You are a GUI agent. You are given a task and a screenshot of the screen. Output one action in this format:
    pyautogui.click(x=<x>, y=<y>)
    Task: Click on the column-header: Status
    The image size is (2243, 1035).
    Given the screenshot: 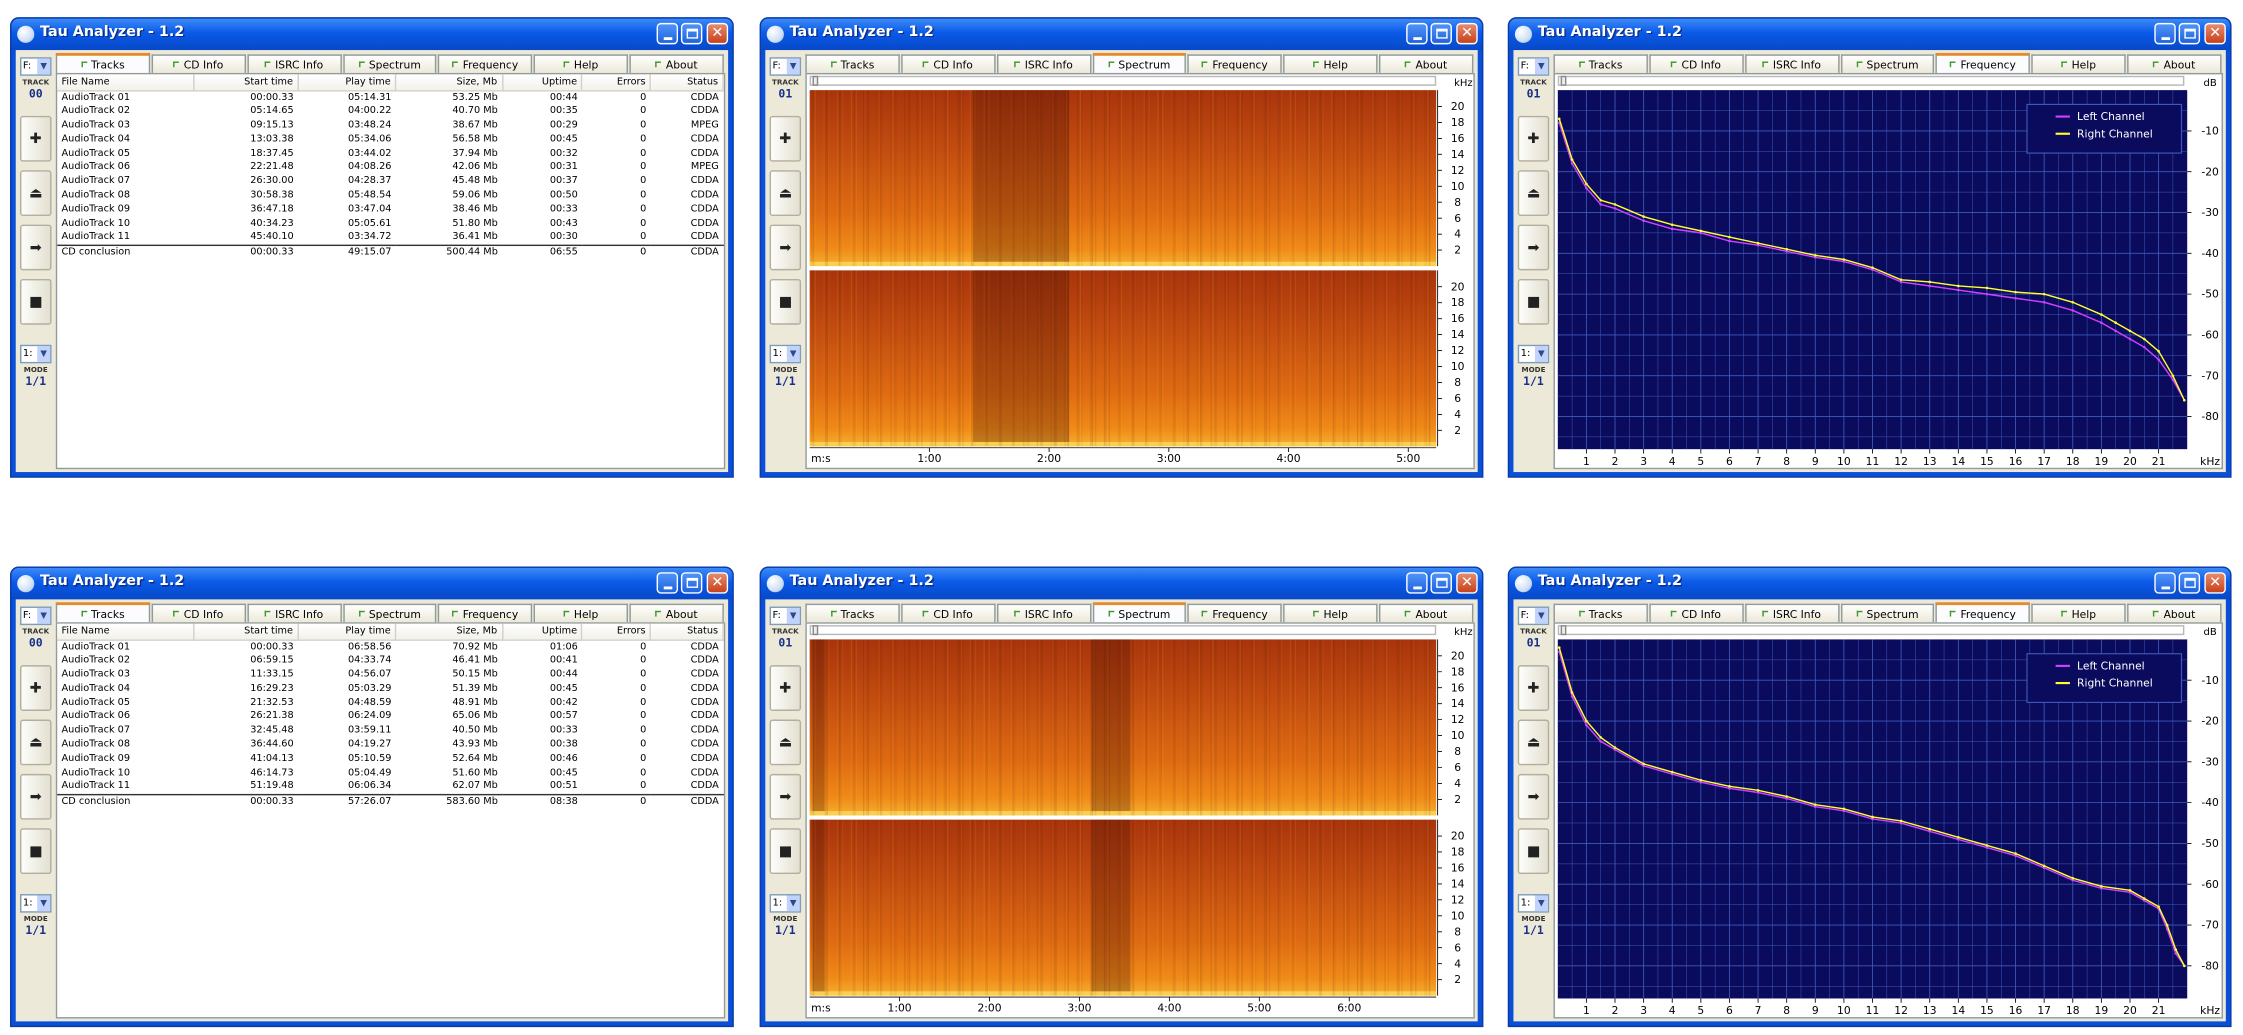 What is the action you would take?
    pyautogui.click(x=687, y=632)
    